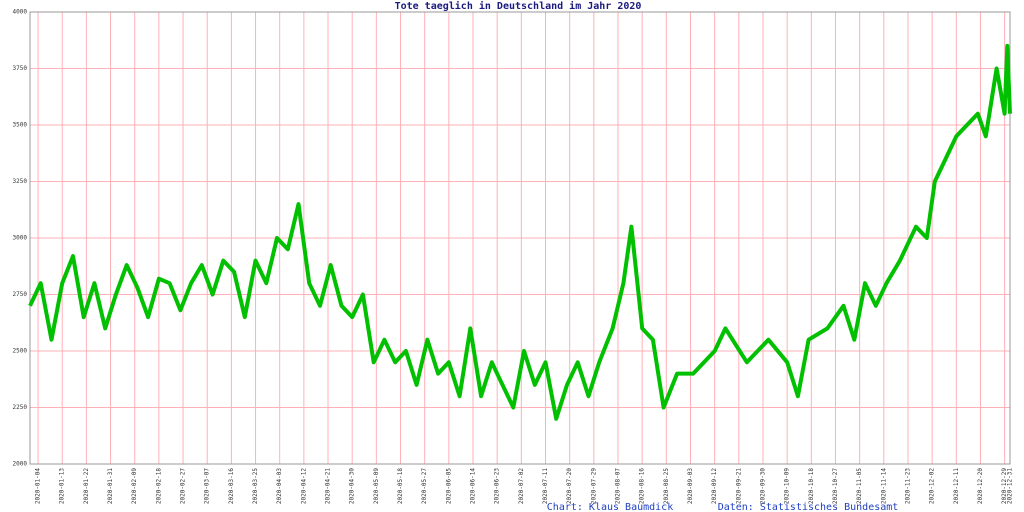 Image resolution: width=1024 pixels, height=512 pixels. I want to click on y-tick-label: 2000, so click(20, 464).